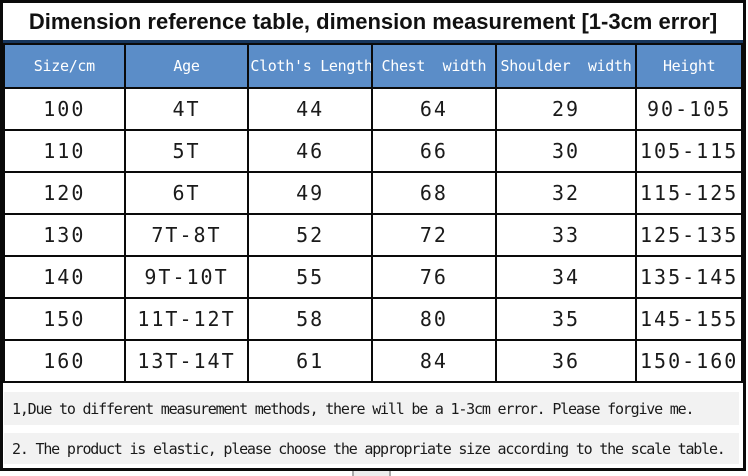 The image size is (748, 476). I want to click on shoulder-width-cell: 36, so click(566, 361).